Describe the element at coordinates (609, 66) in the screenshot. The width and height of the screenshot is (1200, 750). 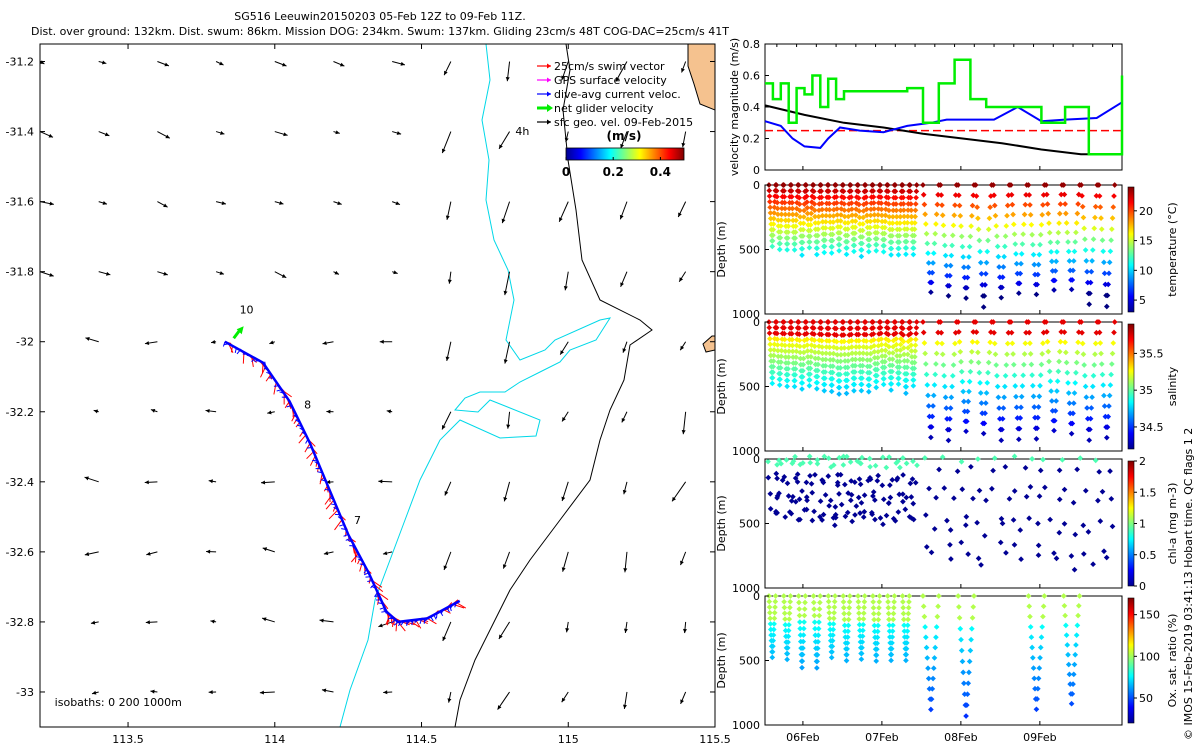
I see `legend-label-swim: 25cm/s swim vector` at that location.